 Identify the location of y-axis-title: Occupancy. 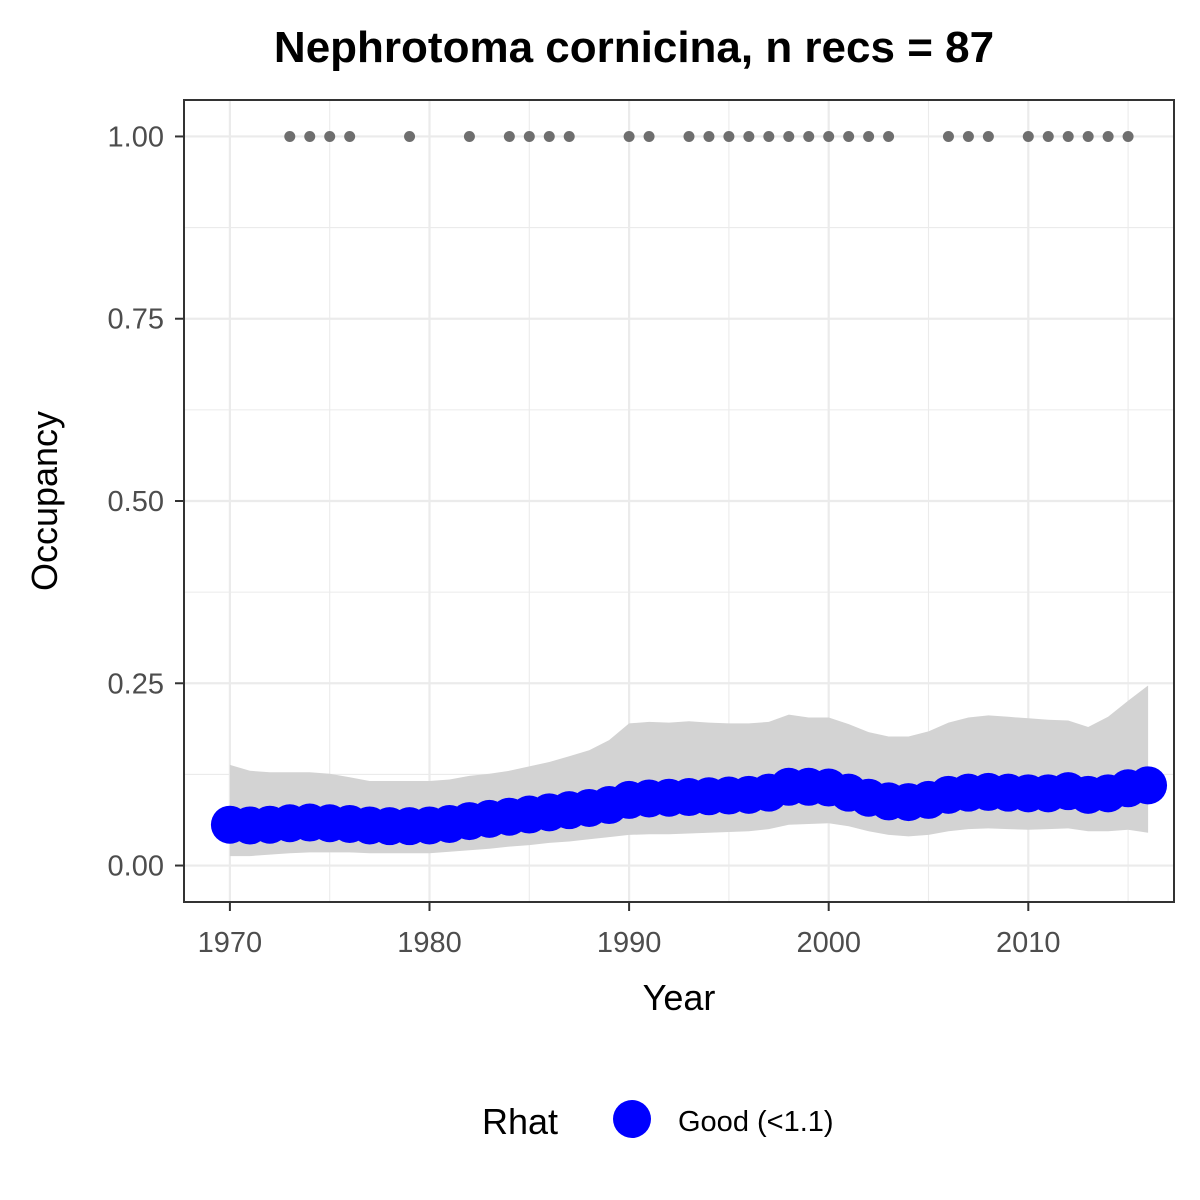
(44, 501).